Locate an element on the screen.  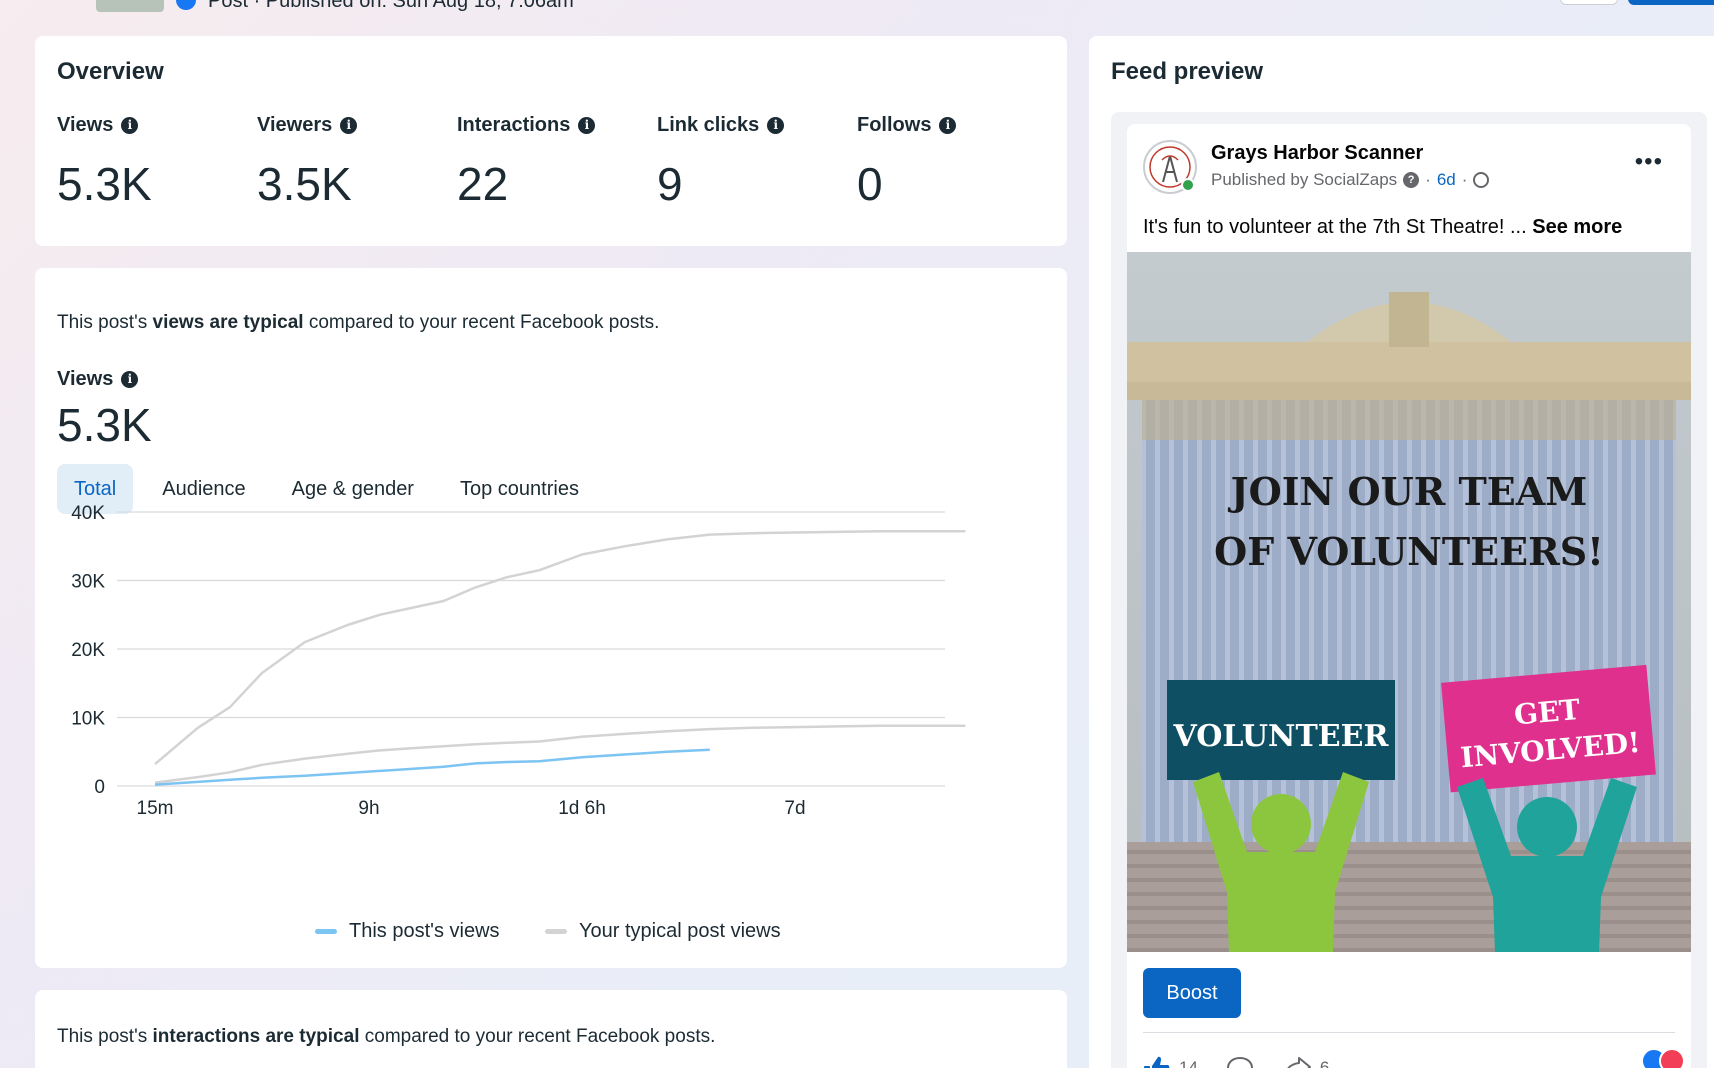
x-tick-label: 15m is located at coordinates (155, 808).